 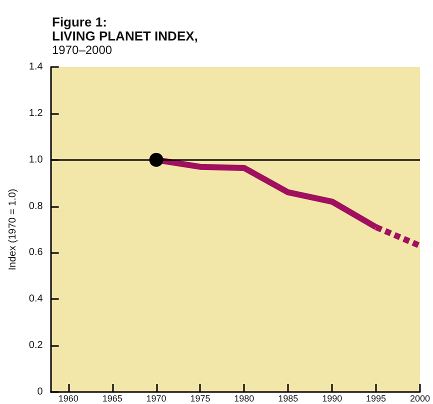 What do you see at coordinates (13, 229) in the screenshot?
I see `y-axis-title: Index (1970 = 1.0)` at bounding box center [13, 229].